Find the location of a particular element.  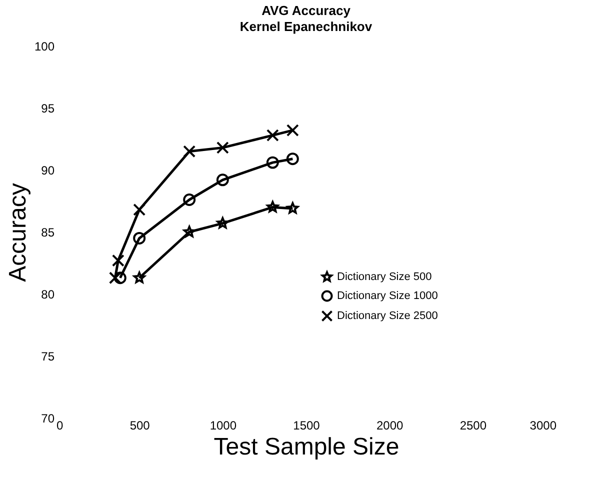

y-tick-label: 95 is located at coordinates (48, 109).